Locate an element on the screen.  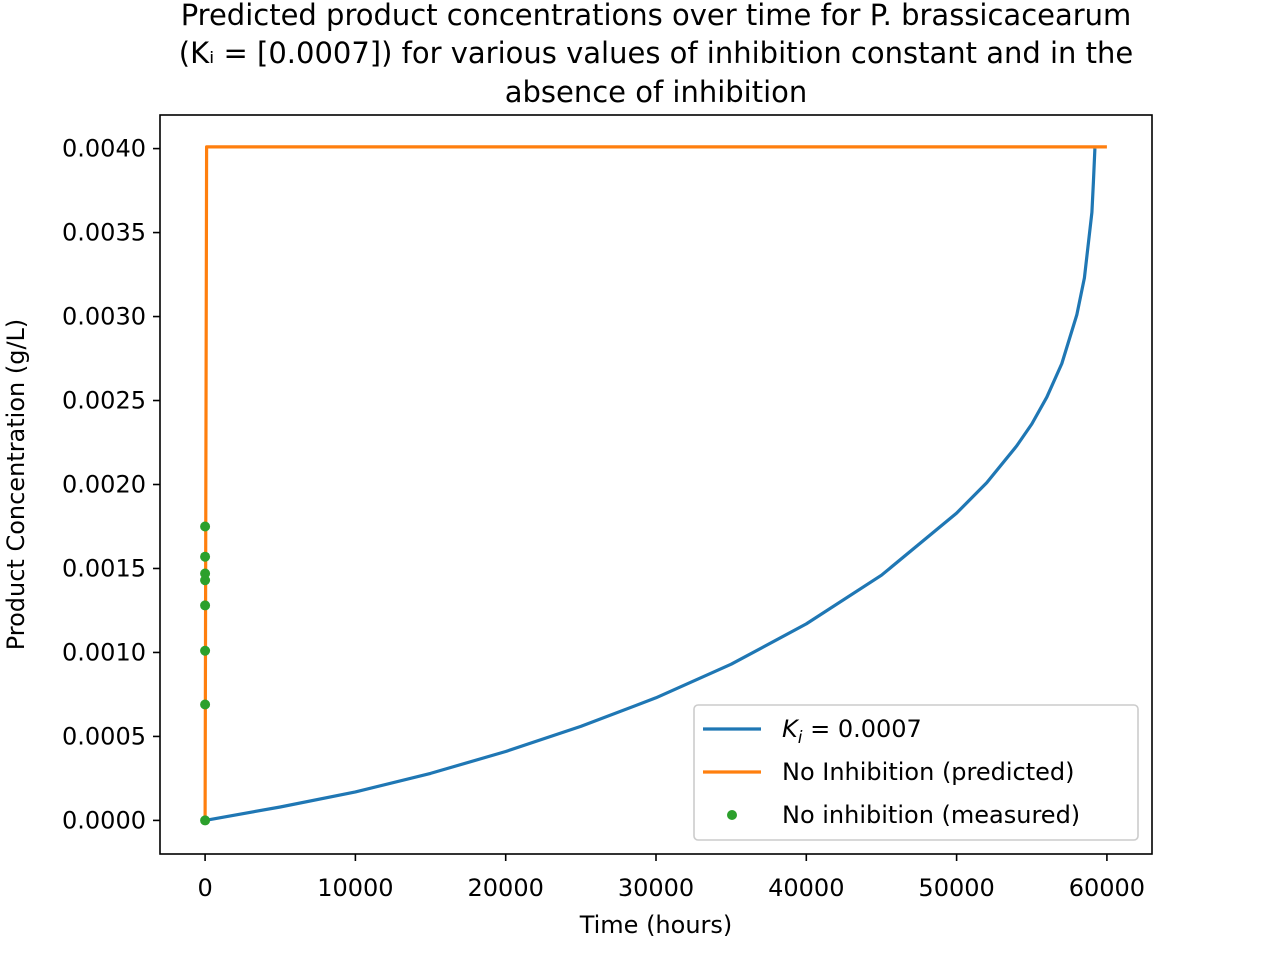
y-tick-label: 0.0030 is located at coordinates (104, 317).